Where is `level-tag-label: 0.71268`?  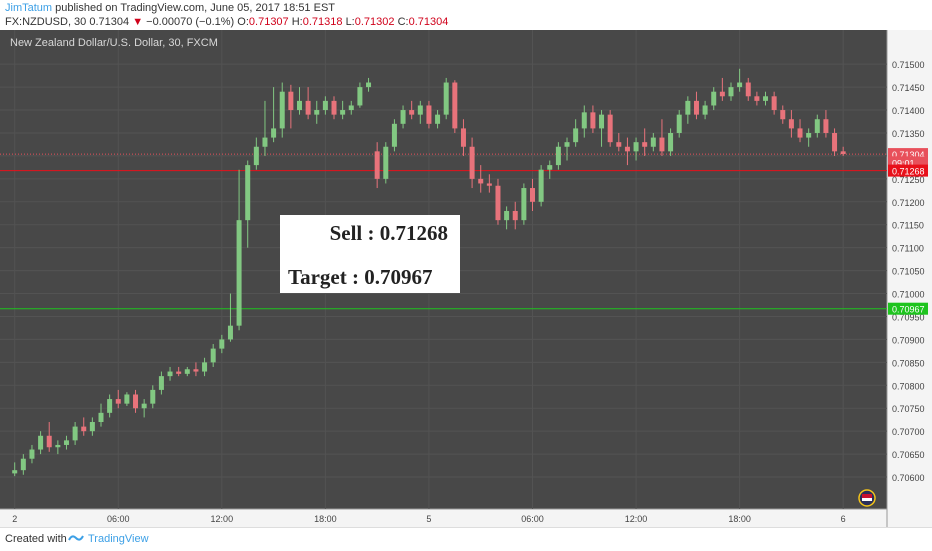 level-tag-label: 0.71268 is located at coordinates (908, 172).